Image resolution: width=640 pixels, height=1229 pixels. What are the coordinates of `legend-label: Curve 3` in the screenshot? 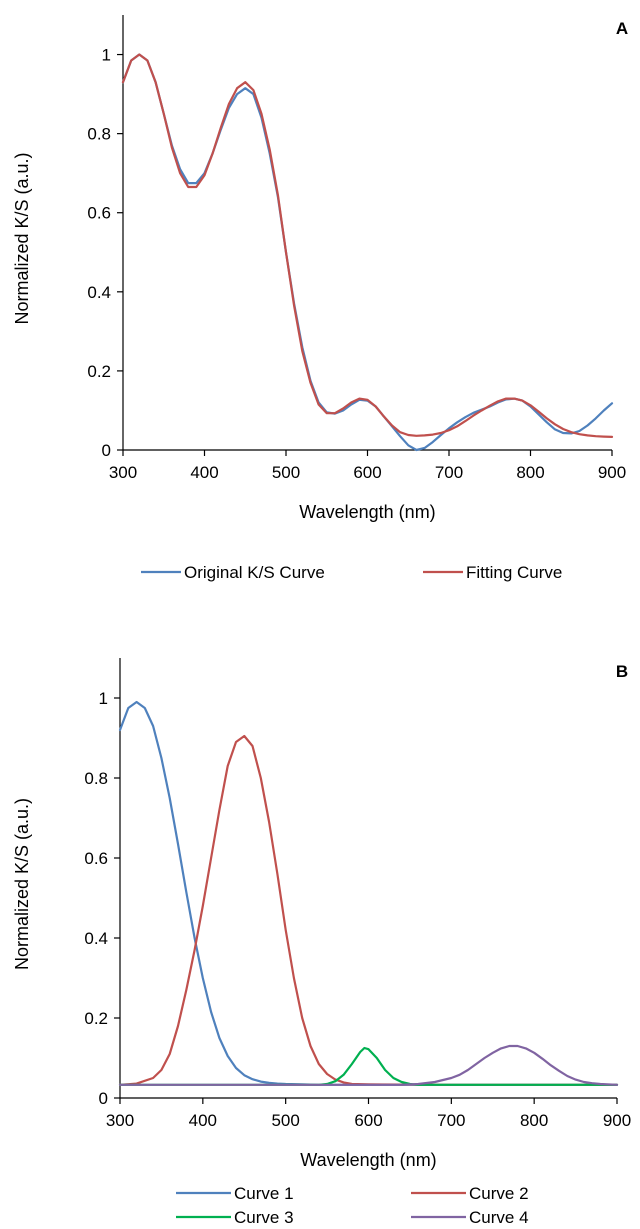 It's located at (264, 1217).